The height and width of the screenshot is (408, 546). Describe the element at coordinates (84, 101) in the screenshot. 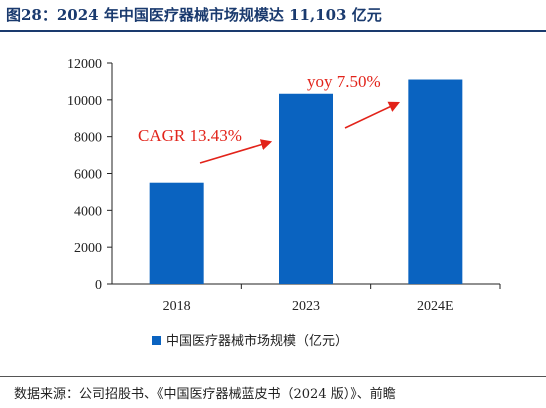

I see `y-tick-label: 10000` at that location.